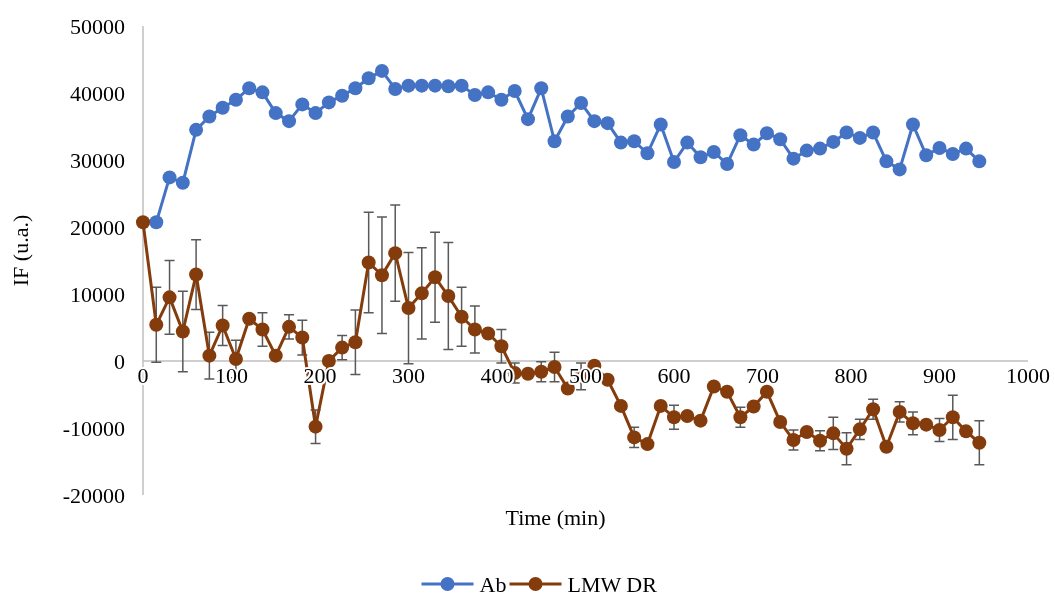  What do you see at coordinates (612, 584) in the screenshot?
I see `legend-label: LMW DR` at bounding box center [612, 584].